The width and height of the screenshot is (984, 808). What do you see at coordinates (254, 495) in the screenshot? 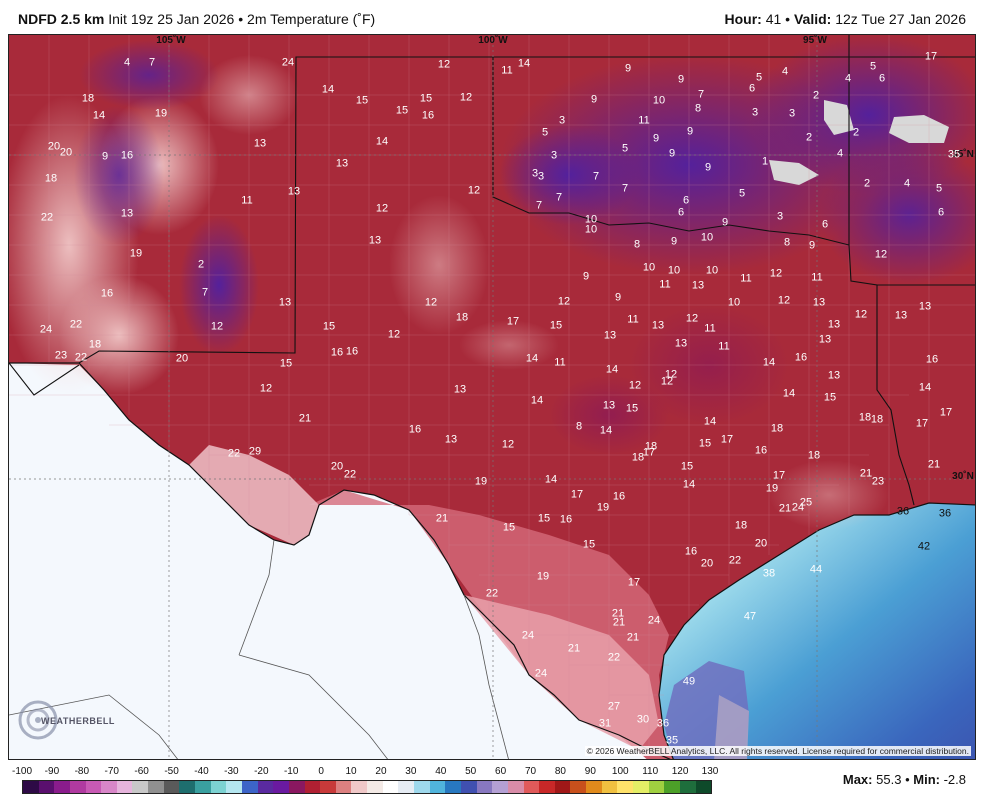
I see `big-bend-warm` at bounding box center [254, 495].